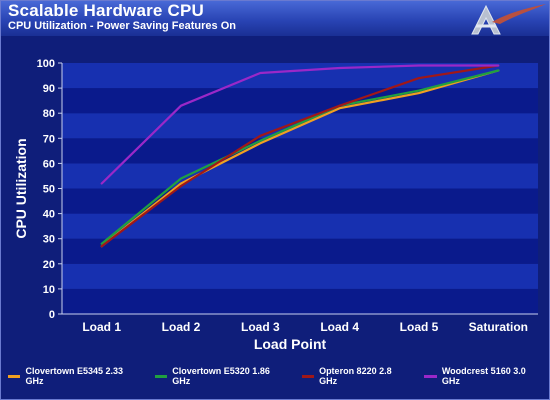 This screenshot has width=550, height=400. Describe the element at coordinates (508, 19) in the screenshot. I see `site-logo` at that location.